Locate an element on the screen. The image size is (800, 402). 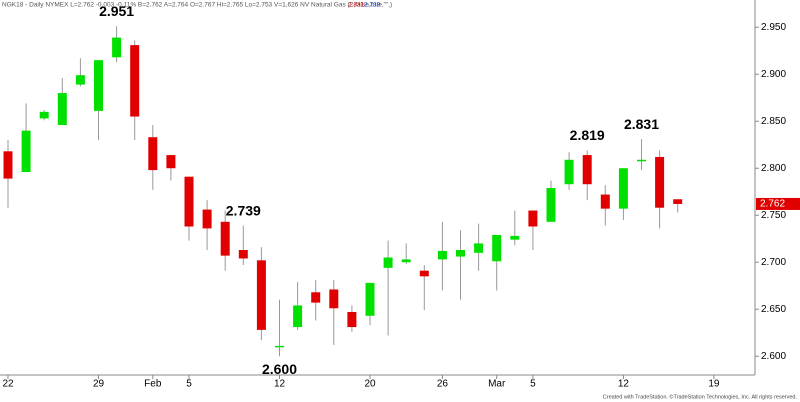
annotation: 2.819 is located at coordinates (587, 135).